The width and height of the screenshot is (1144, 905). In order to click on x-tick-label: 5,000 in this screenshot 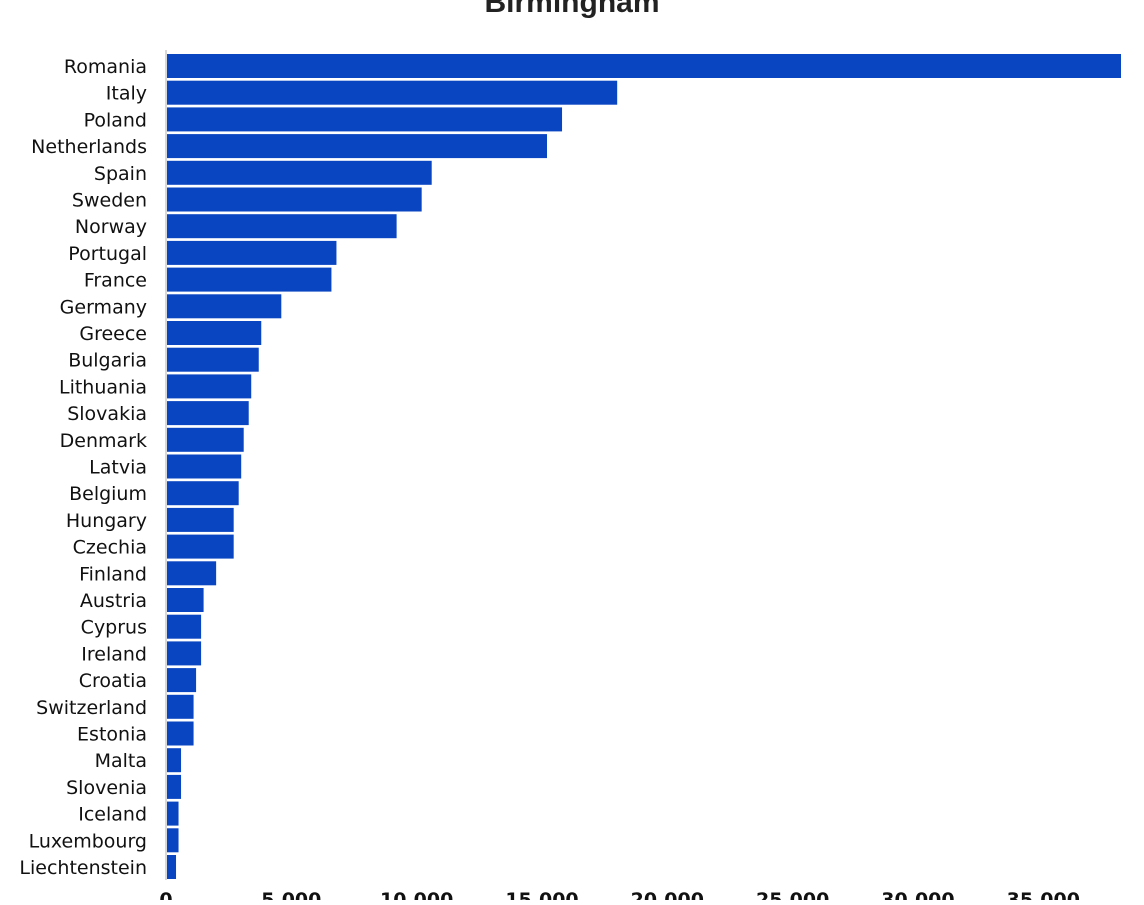, I will do `click(291, 894)`.